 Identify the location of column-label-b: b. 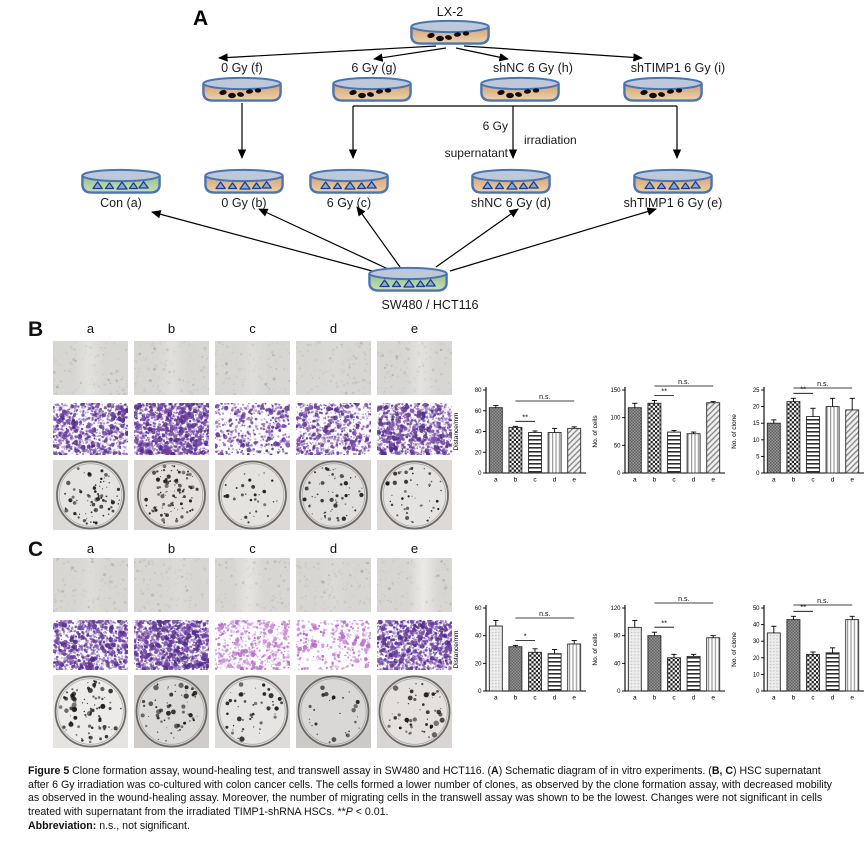
(171, 548).